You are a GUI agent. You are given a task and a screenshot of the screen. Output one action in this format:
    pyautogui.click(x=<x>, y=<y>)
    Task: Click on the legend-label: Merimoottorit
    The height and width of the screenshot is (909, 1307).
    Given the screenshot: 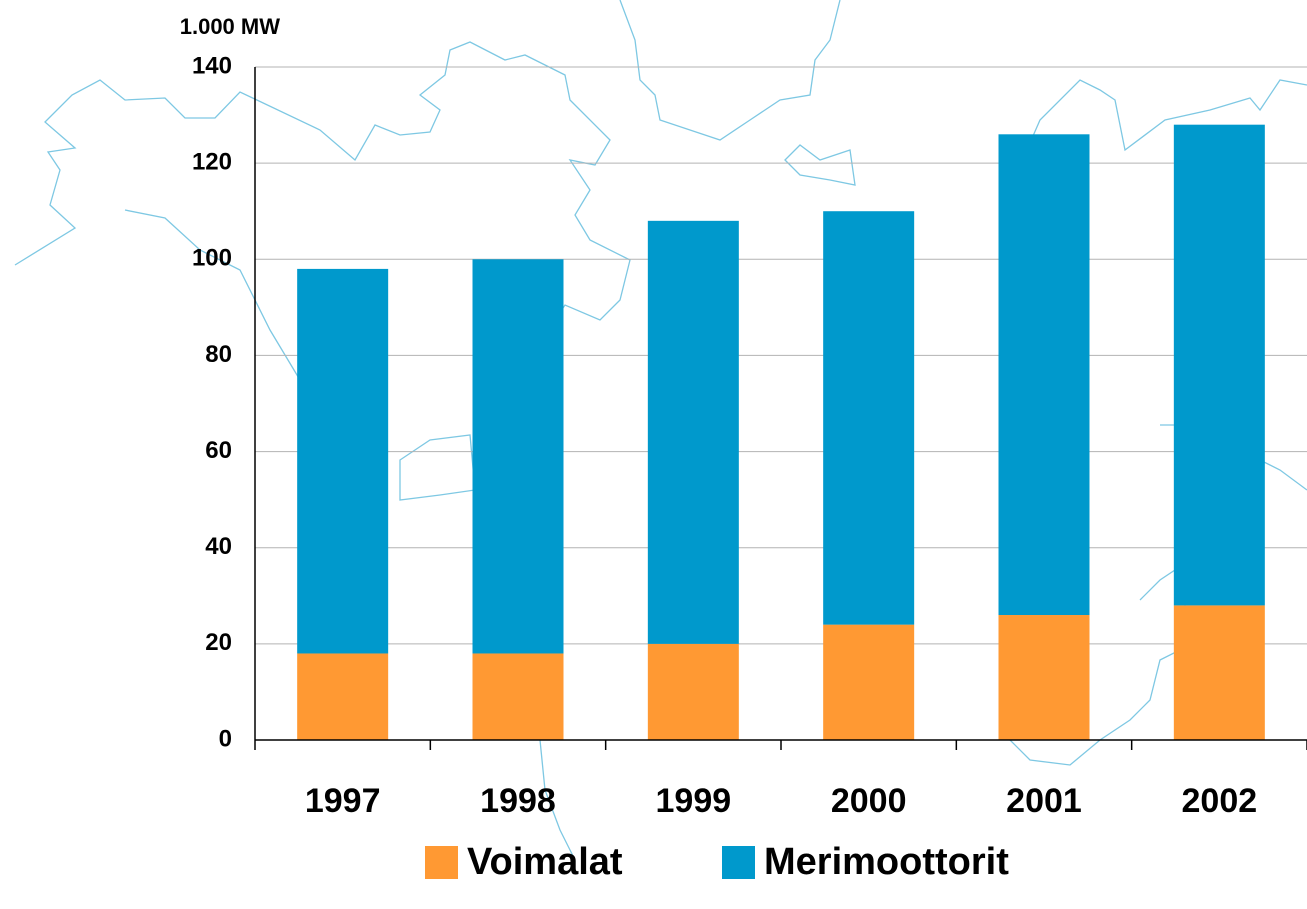 What is the action you would take?
    pyautogui.click(x=886, y=862)
    